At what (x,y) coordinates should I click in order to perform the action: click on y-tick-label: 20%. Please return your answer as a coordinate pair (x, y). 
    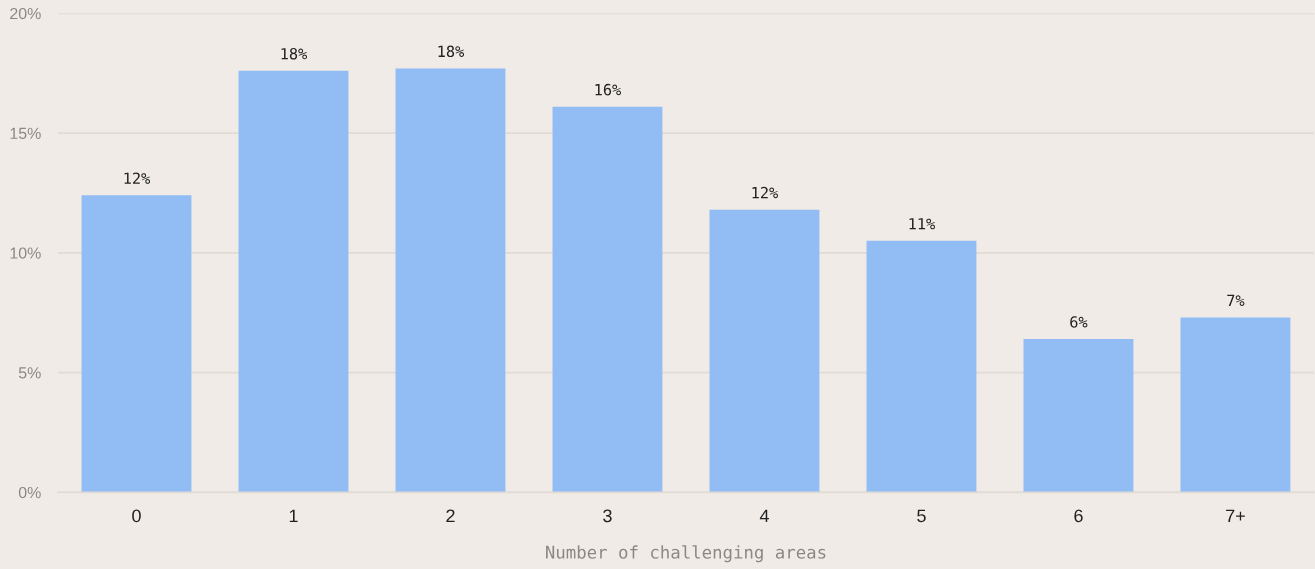
    Looking at the image, I should click on (25, 13).